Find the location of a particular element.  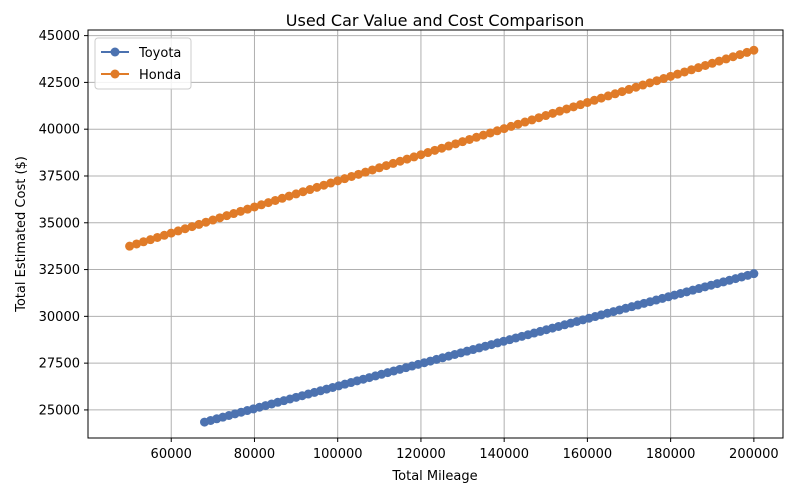

legend-marker-toyota is located at coordinates (115, 52).